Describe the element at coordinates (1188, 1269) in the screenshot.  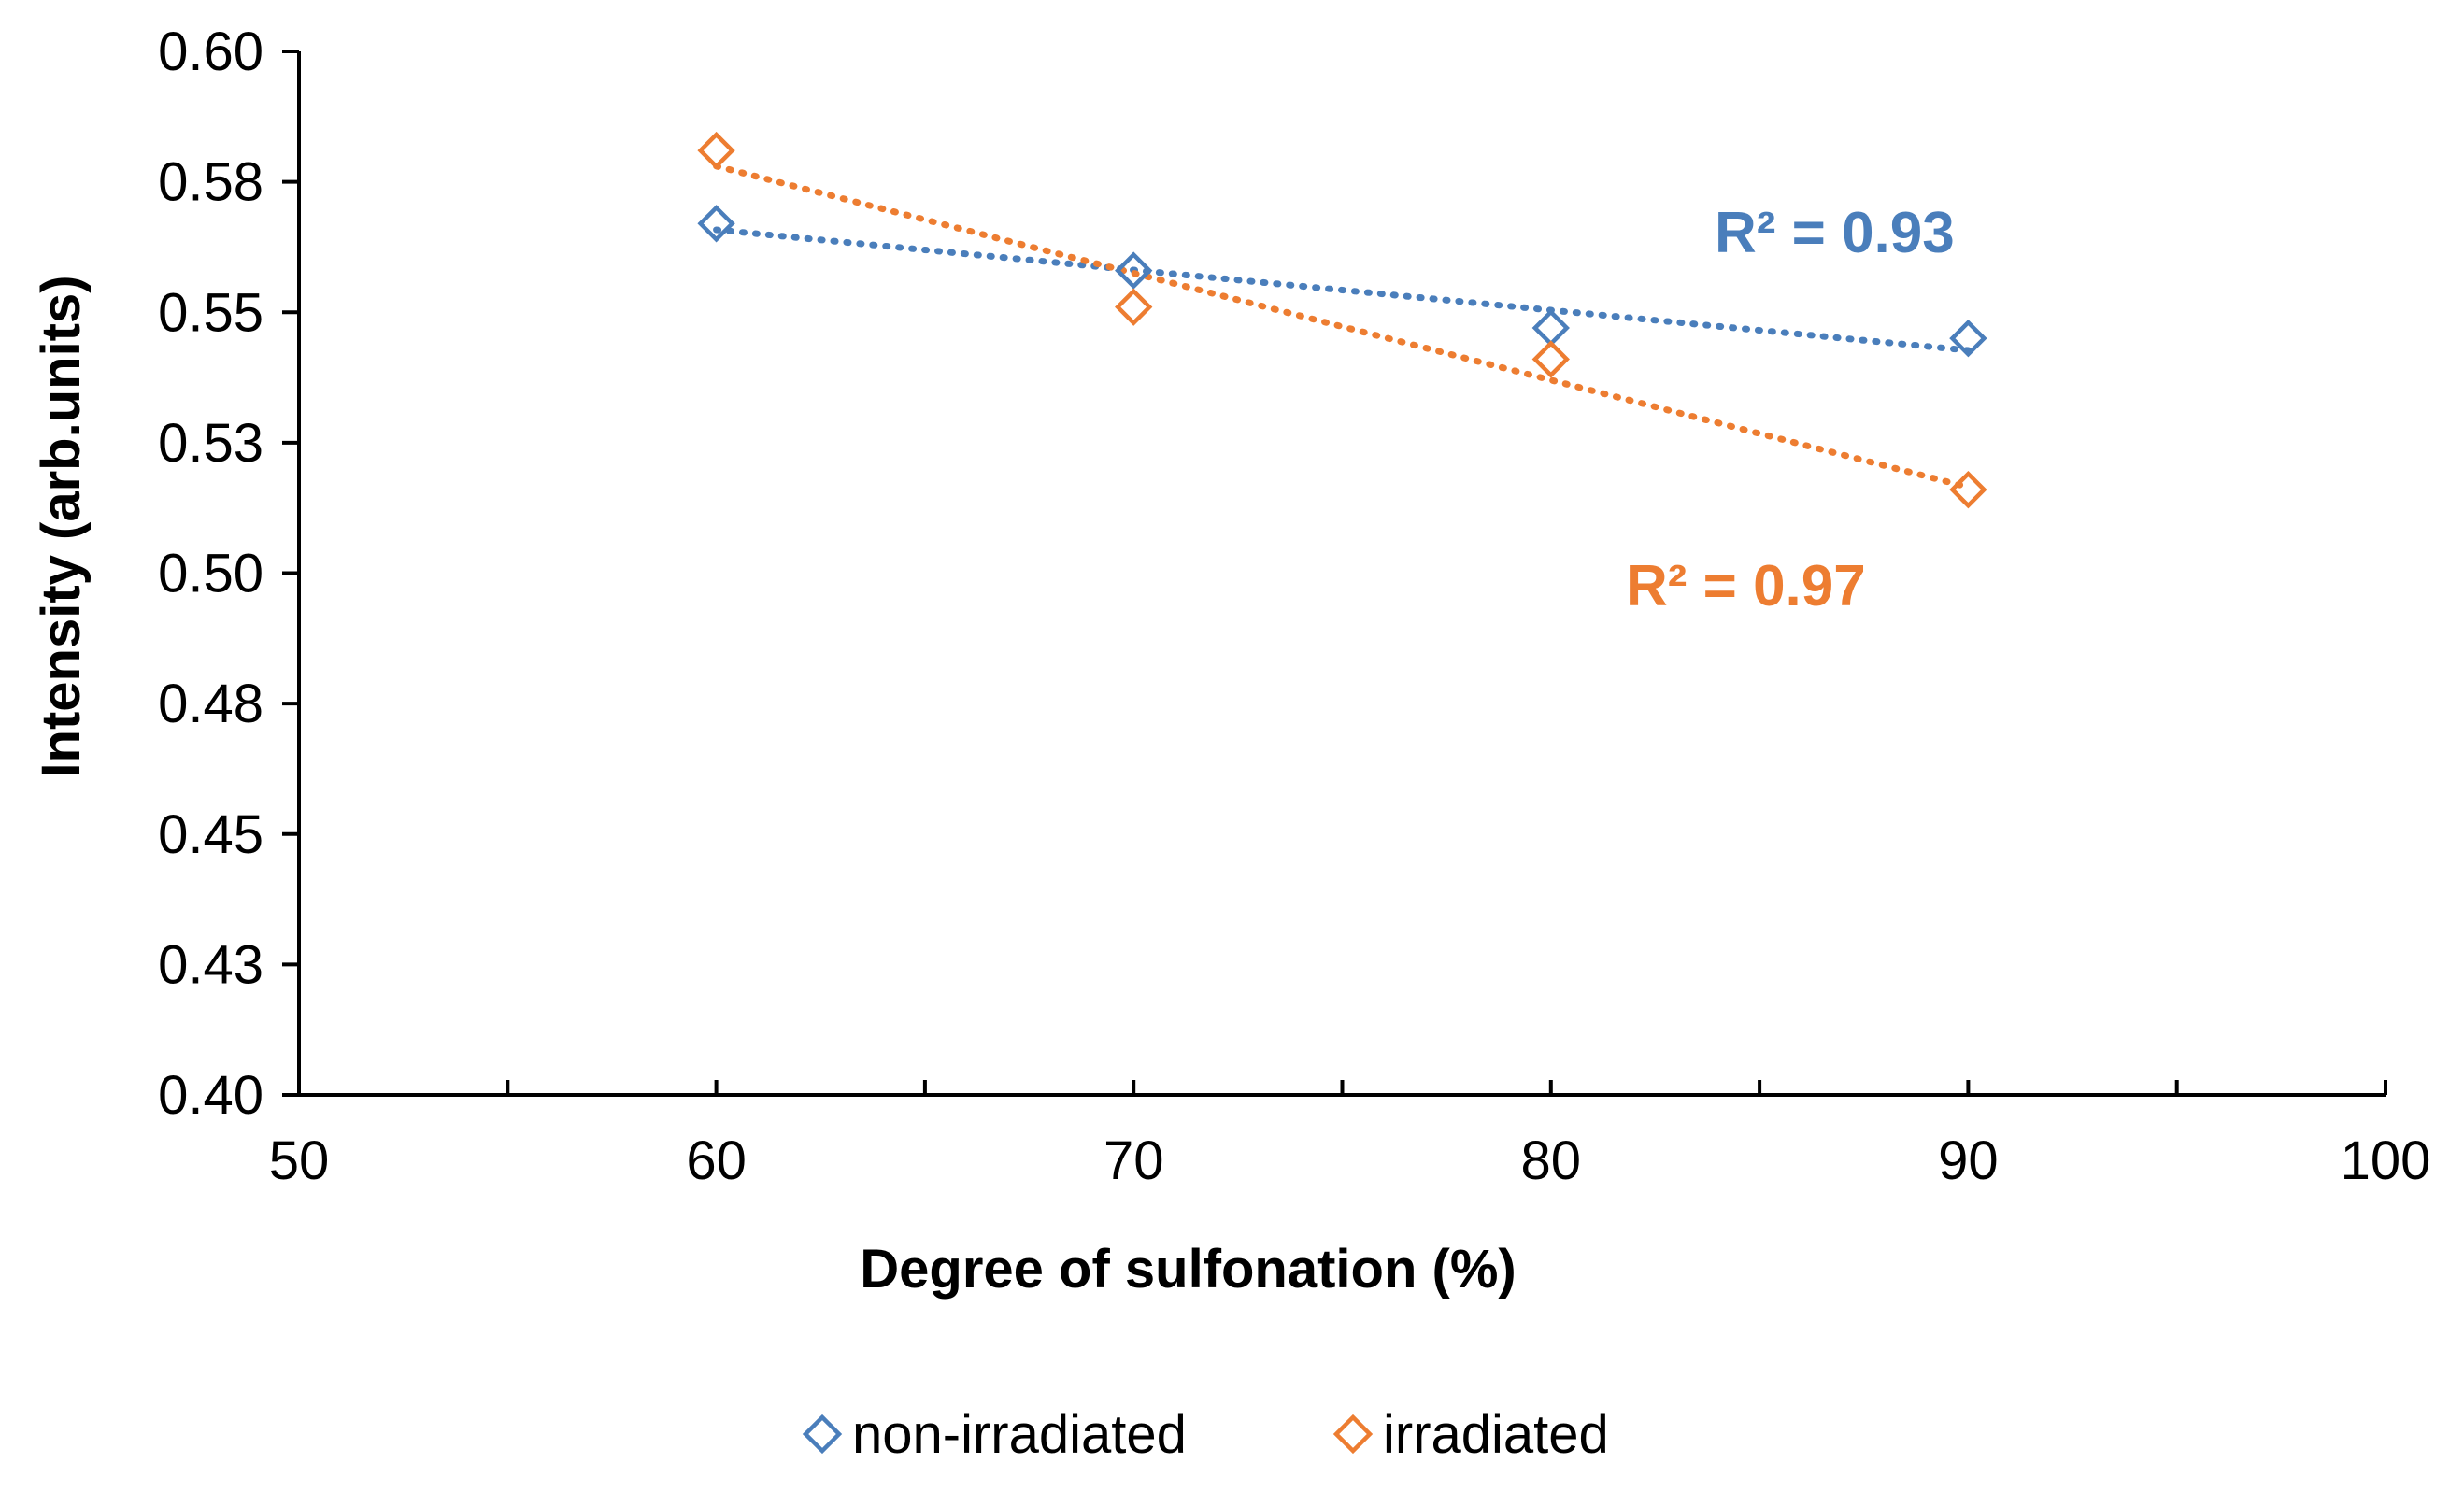
I see `x-axis-title: Degree of sulfonation (%)` at that location.